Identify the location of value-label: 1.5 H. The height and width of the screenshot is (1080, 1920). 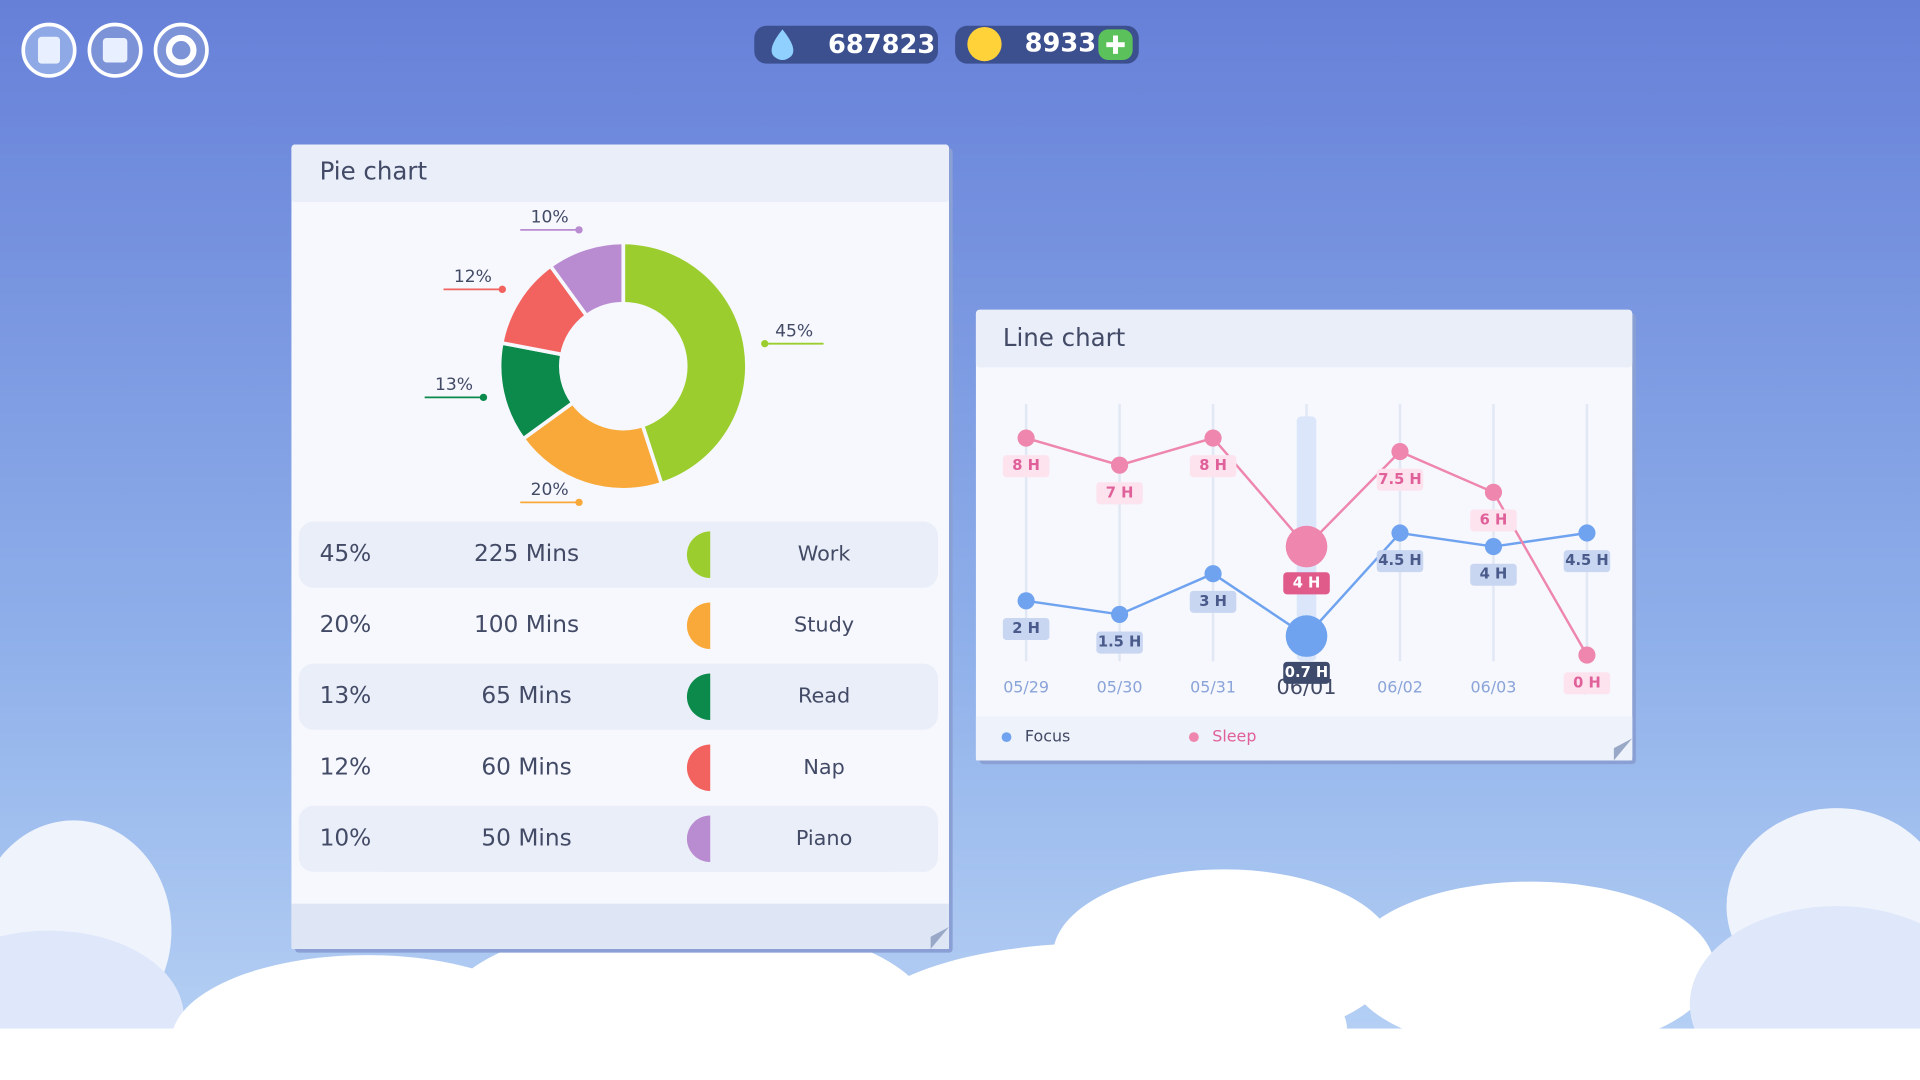
(1119, 642).